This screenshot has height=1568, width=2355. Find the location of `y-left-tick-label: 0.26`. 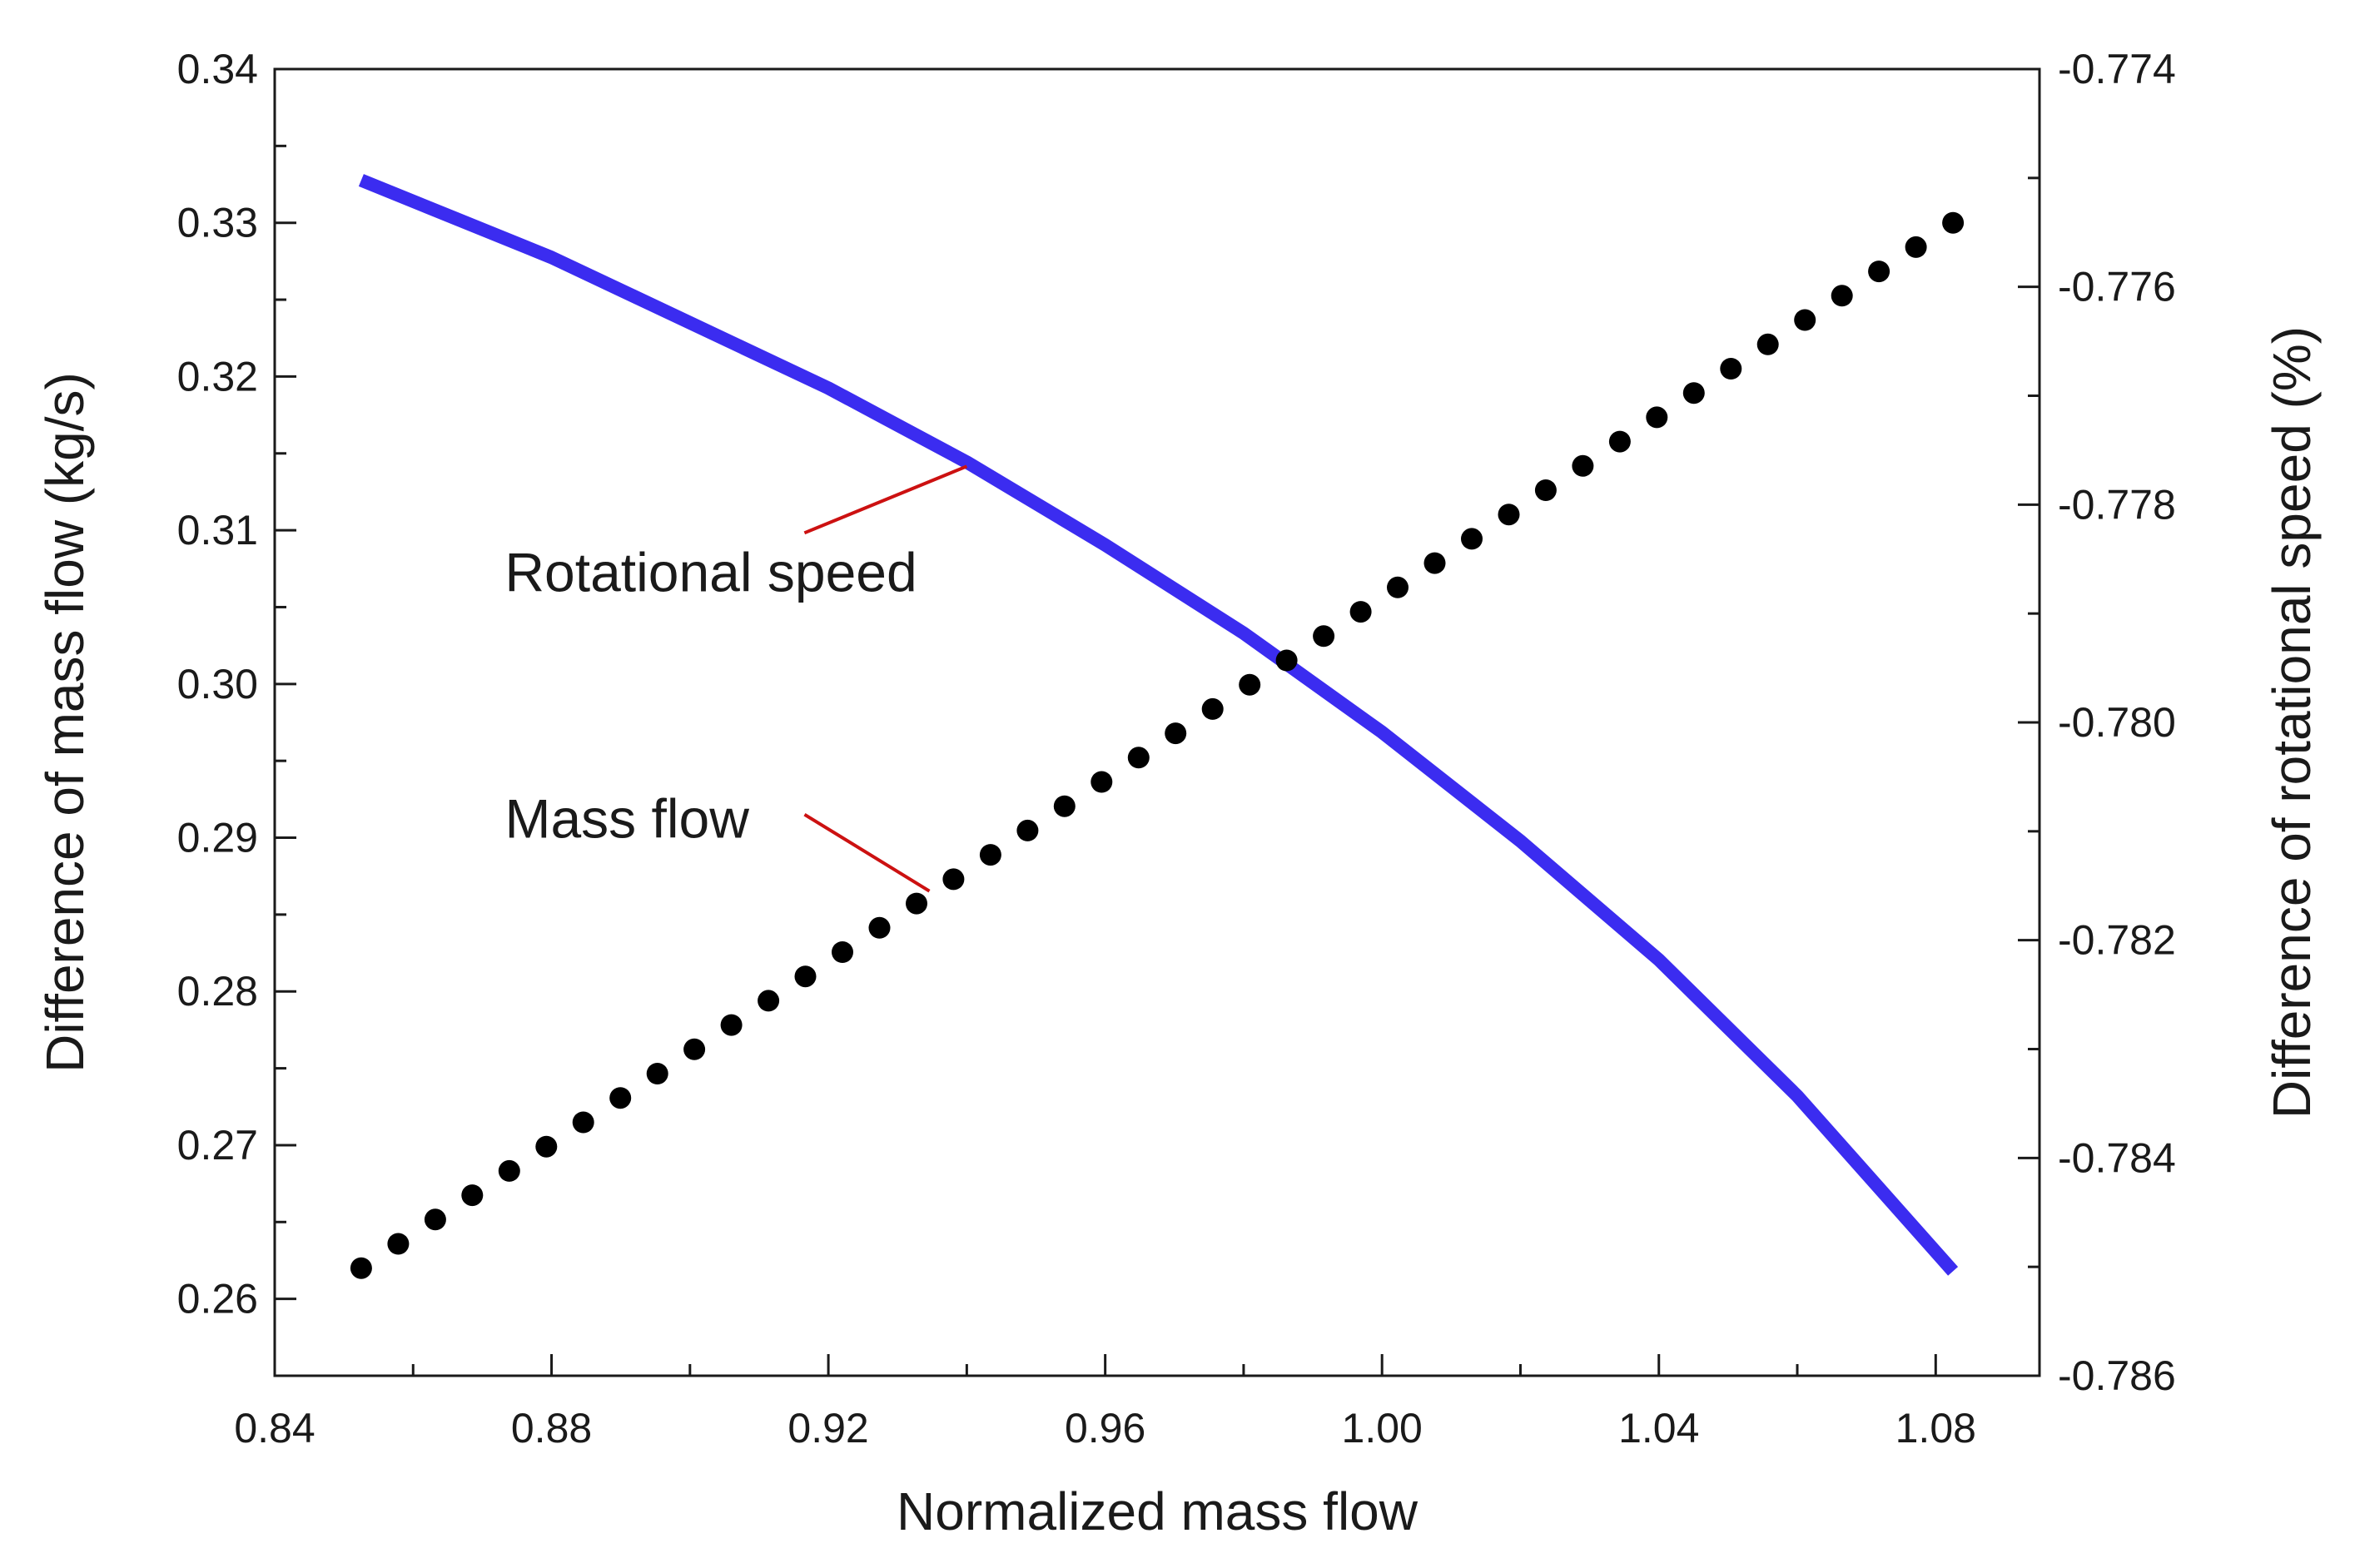

y-left-tick-label: 0.26 is located at coordinates (218, 1299).